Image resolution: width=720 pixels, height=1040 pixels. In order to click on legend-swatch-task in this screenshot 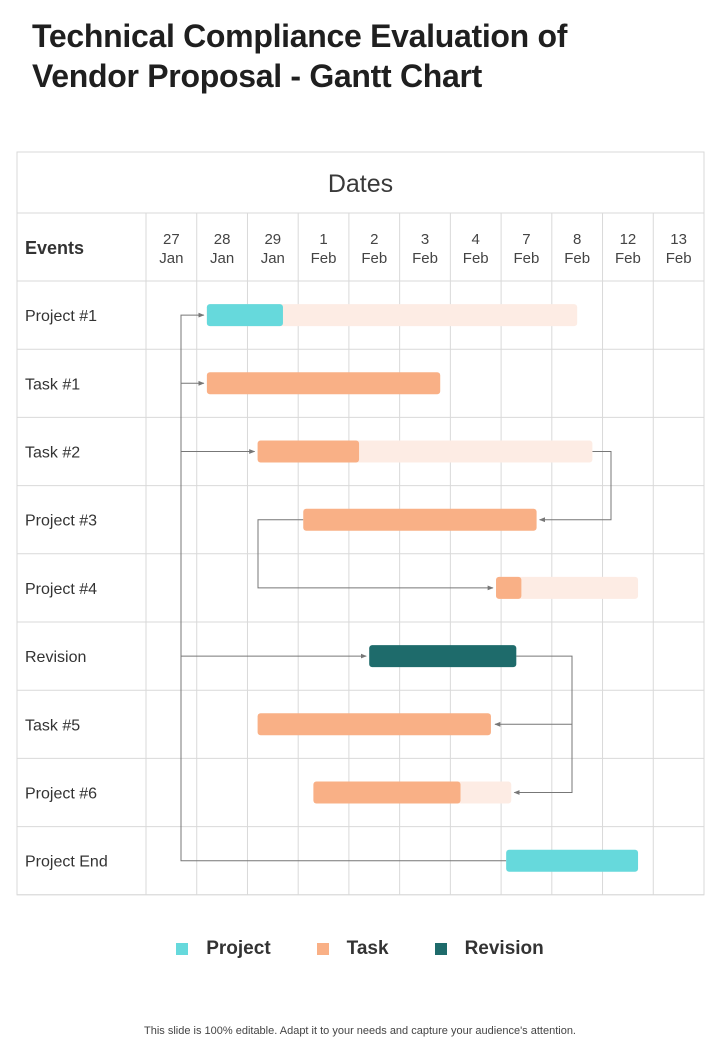, I will do `click(322, 949)`.